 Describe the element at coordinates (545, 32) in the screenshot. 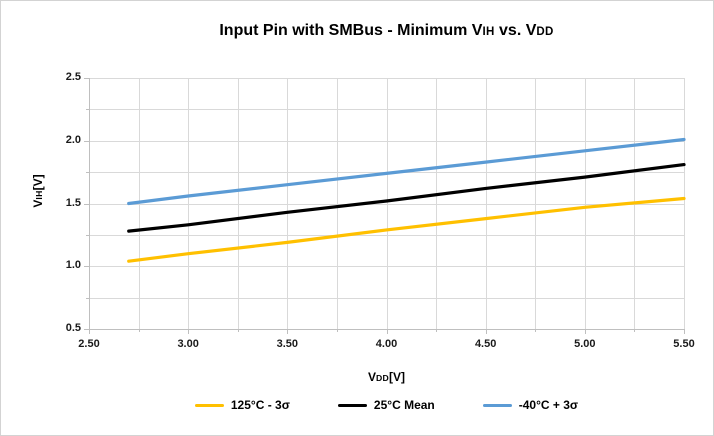

I see `chart-title-subscript-dd: DD` at that location.